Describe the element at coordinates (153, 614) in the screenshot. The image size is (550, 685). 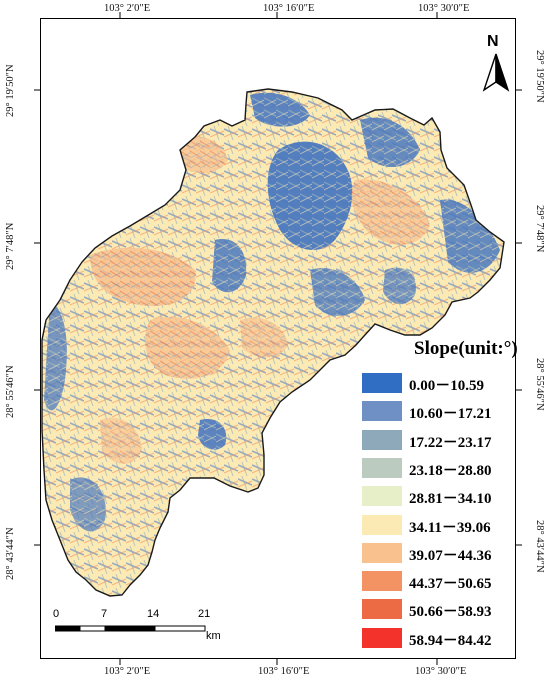
I see `scale-tick-label: 14` at that location.